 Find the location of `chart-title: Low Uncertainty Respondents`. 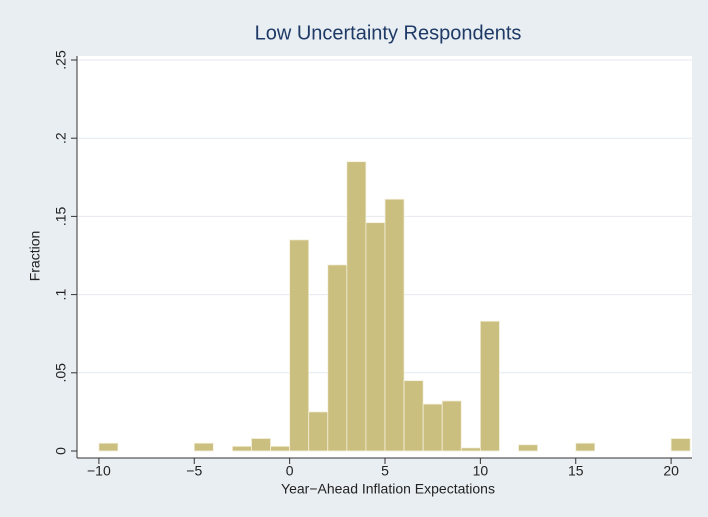

chart-title: Low Uncertainty Respondents is located at coordinates (388, 33).